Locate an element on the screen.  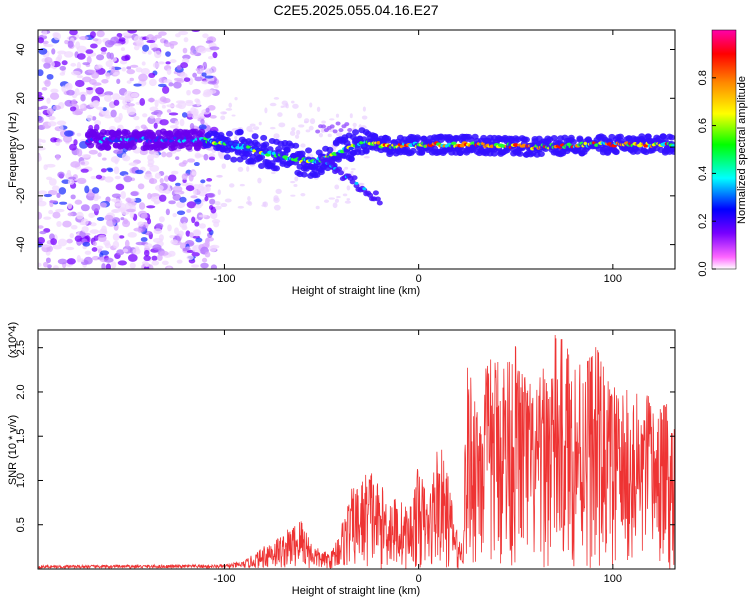
y-tick-label: 1.5 is located at coordinates (21, 436).